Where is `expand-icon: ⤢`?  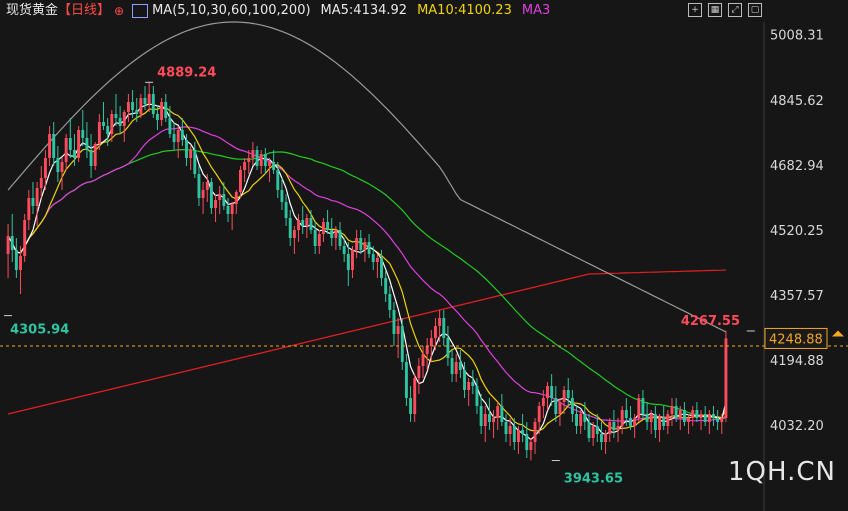
expand-icon: ⤢ is located at coordinates (735, 10).